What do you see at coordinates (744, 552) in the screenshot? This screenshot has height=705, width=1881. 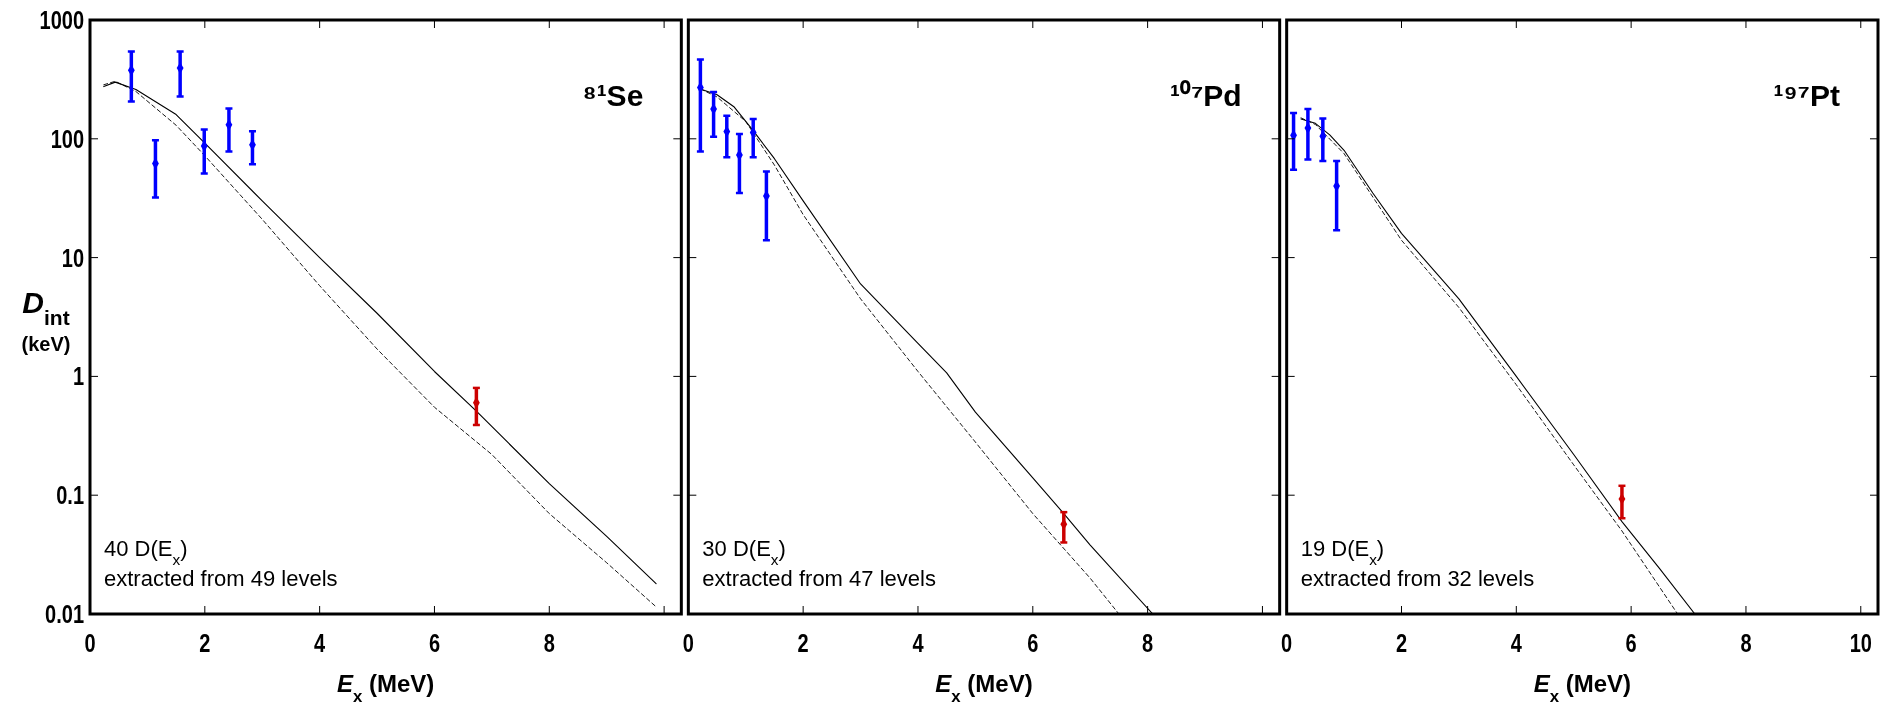 I see `annotation: 30 D(E$_{x}$)` at bounding box center [744, 552].